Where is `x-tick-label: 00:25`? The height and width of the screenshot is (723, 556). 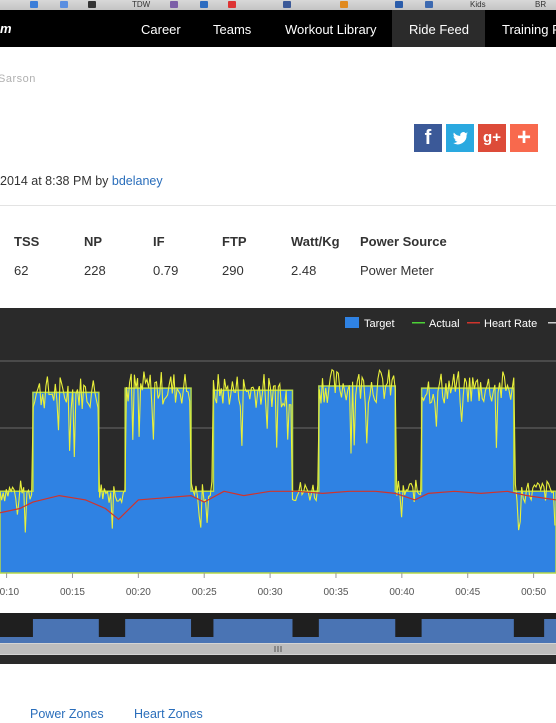
x-tick-label: 00:25 is located at coordinates (204, 592).